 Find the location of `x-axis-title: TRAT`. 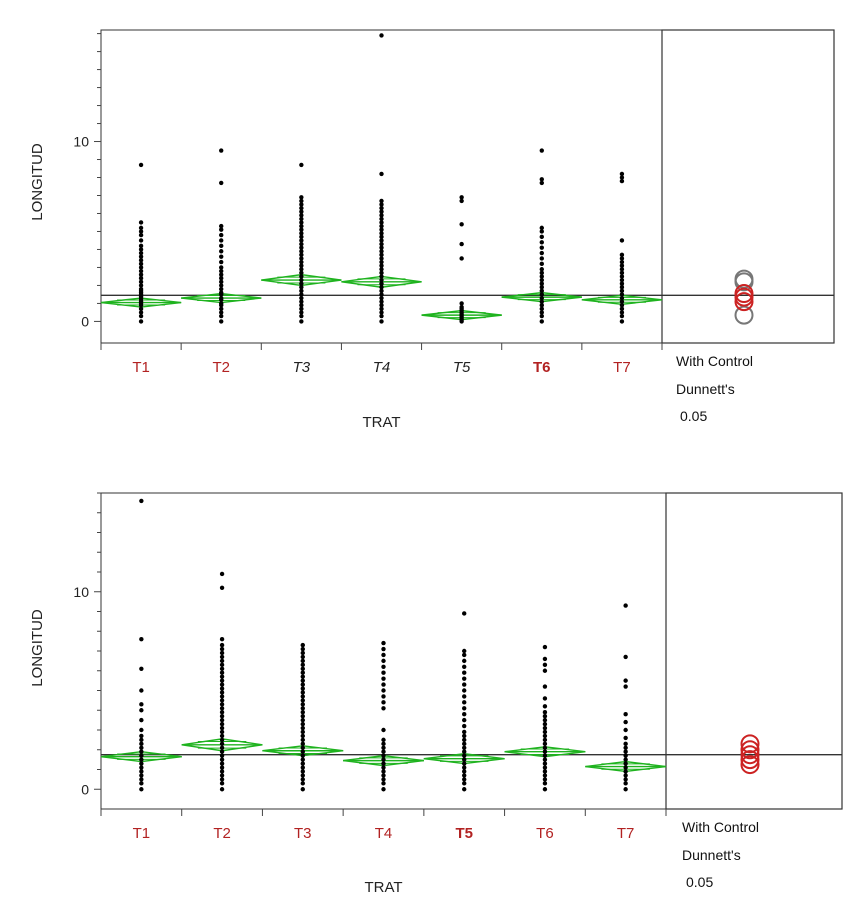

x-axis-title: TRAT is located at coordinates (381, 422).